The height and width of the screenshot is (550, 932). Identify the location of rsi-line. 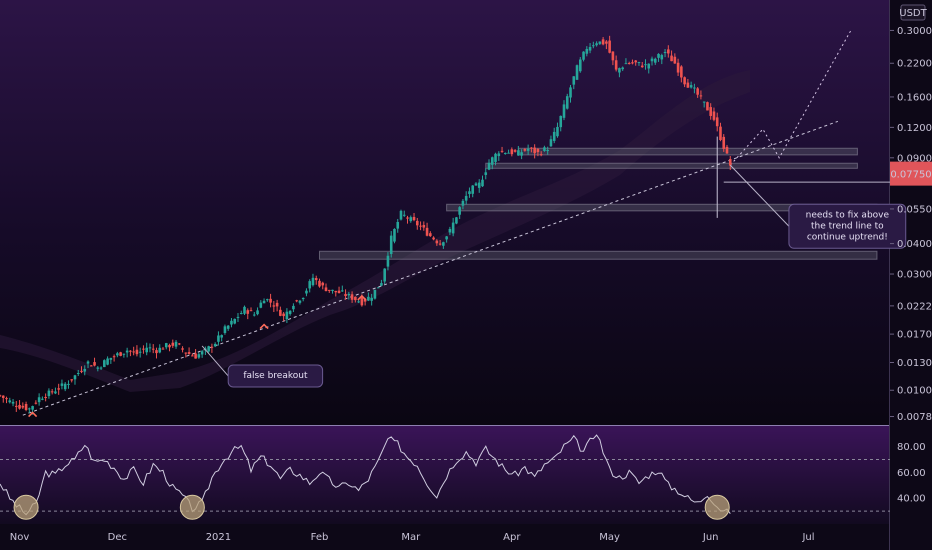
(365, 475).